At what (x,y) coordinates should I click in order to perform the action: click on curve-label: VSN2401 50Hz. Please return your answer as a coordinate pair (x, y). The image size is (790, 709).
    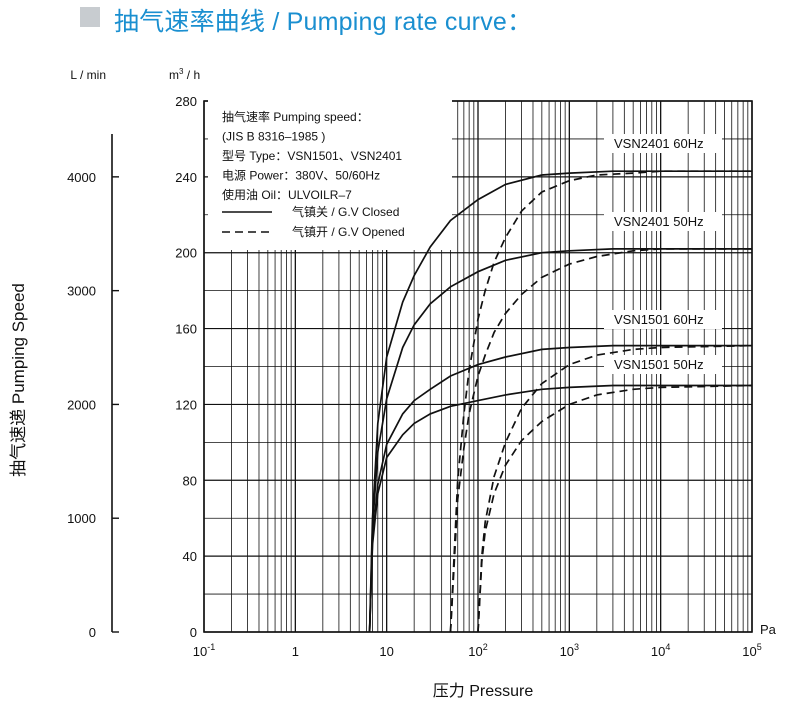
    Looking at the image, I should click on (659, 221).